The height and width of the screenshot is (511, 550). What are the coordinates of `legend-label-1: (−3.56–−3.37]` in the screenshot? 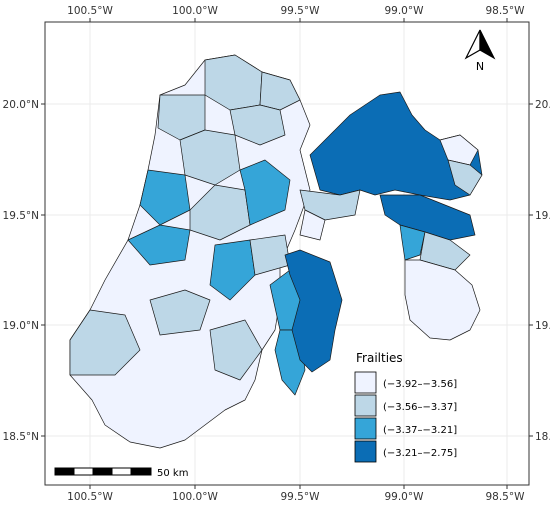 It's located at (420, 407).